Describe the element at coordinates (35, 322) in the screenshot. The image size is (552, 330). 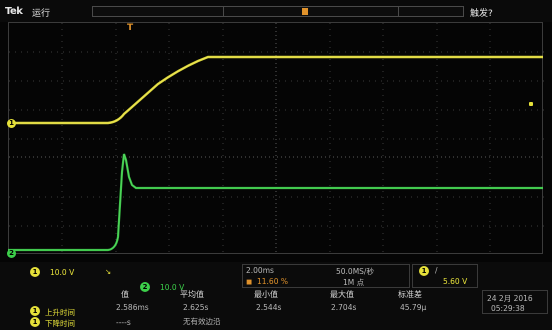
I see `meas-row2-channel: 1` at that location.